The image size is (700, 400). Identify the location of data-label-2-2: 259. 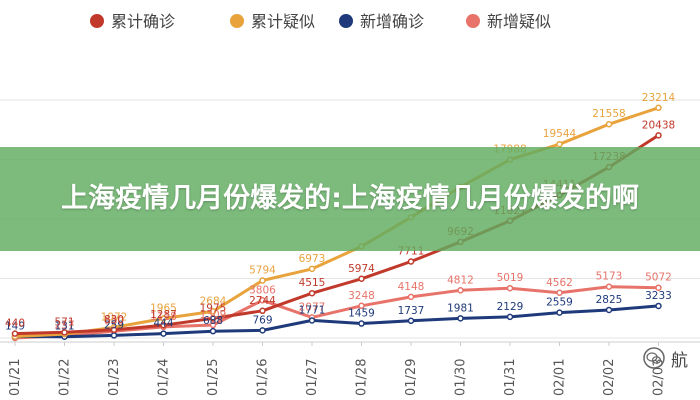
(114, 325).